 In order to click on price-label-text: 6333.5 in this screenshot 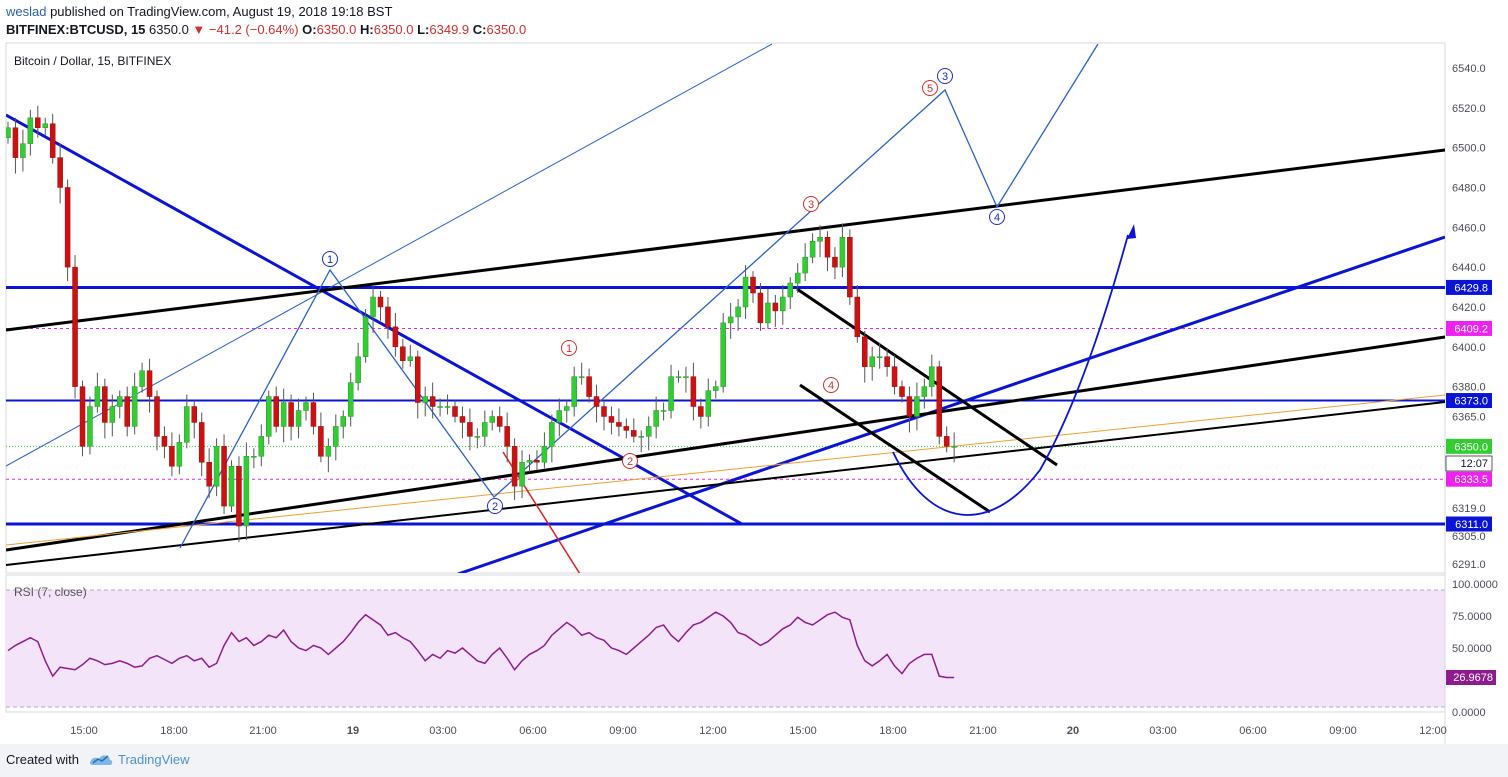, I will do `click(1471, 480)`.